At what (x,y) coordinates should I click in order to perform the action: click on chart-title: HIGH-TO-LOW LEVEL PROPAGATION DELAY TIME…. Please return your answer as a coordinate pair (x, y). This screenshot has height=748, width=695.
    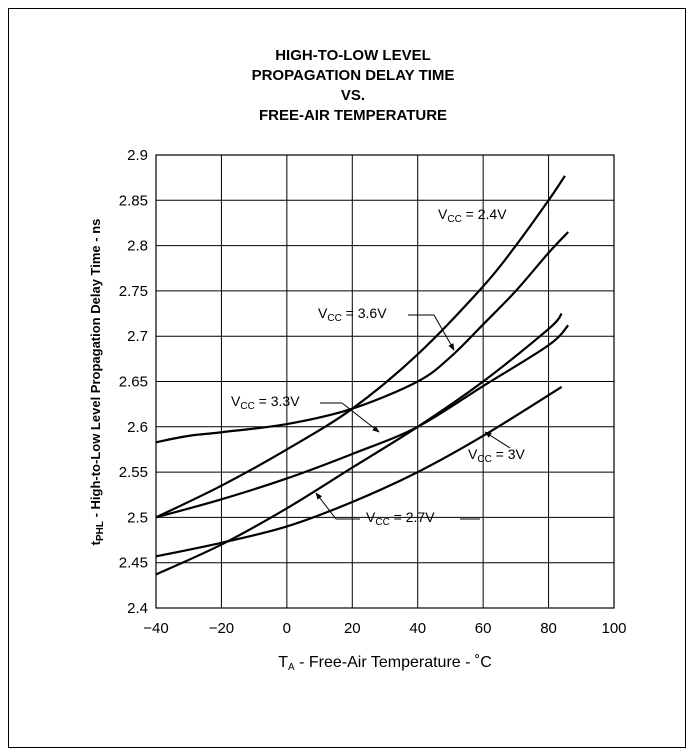
    Looking at the image, I should click on (353, 85).